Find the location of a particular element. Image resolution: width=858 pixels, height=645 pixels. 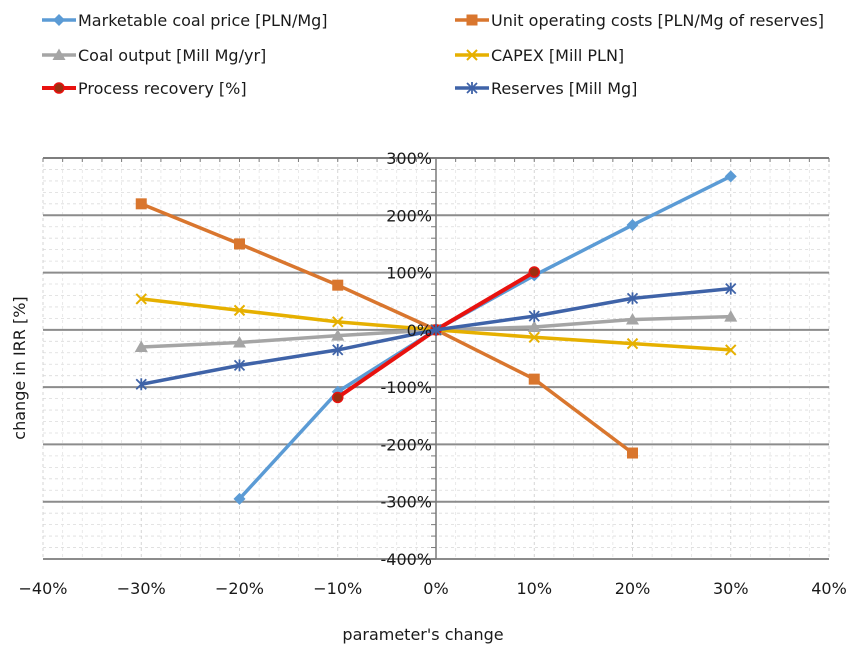

x-tick-label: −10% is located at coordinates (337, 588).